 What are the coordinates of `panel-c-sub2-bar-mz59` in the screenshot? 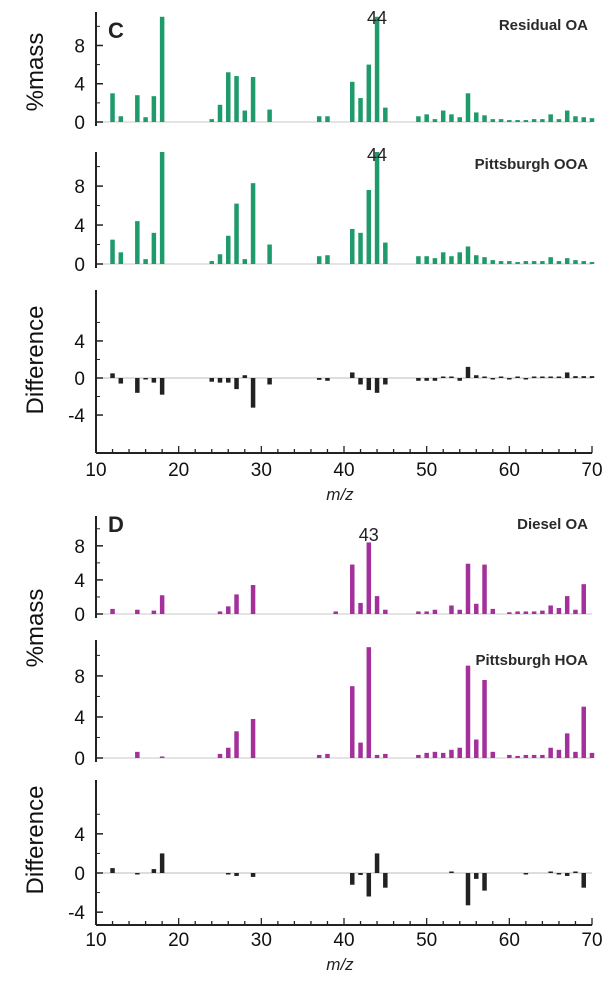 It's located at (501, 262).